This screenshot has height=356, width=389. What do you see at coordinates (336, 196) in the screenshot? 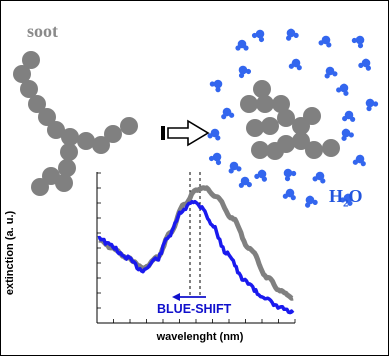
I see `water-formula-h: H` at bounding box center [336, 196].